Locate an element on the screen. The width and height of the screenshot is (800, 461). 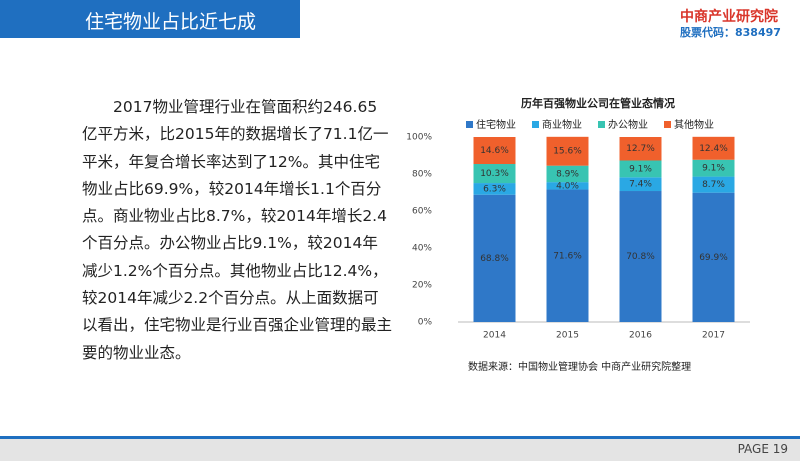
footer-band is located at coordinates (400, 450).